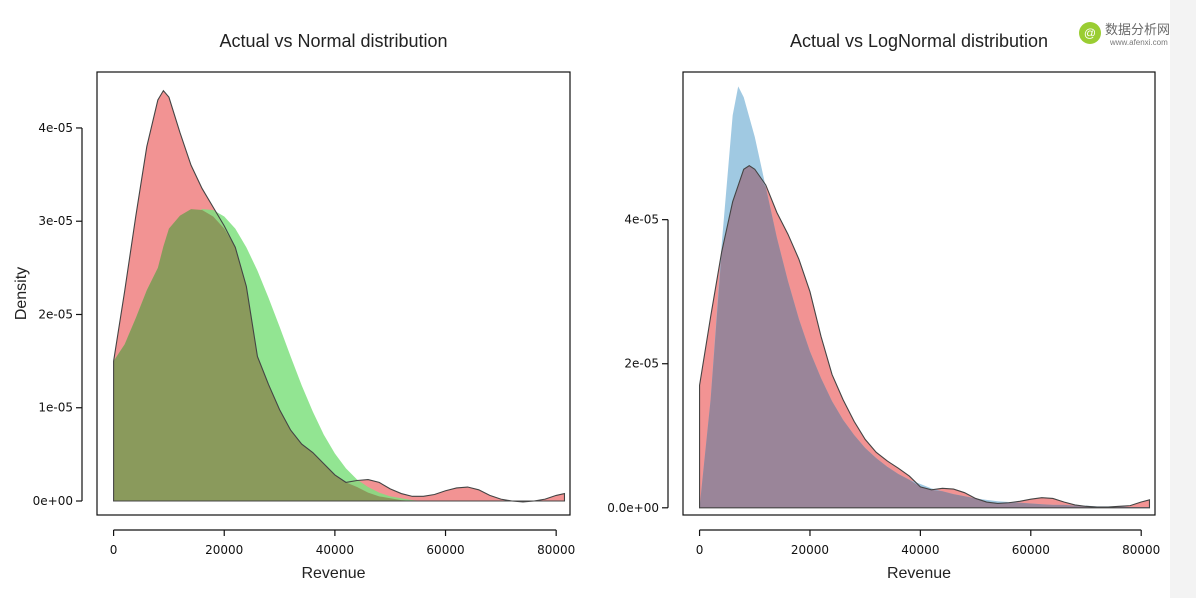 This screenshot has width=1196, height=598. Describe the element at coordinates (919, 41) in the screenshot. I see `right-chart-title: Actual vs LogNormal distribution` at that location.